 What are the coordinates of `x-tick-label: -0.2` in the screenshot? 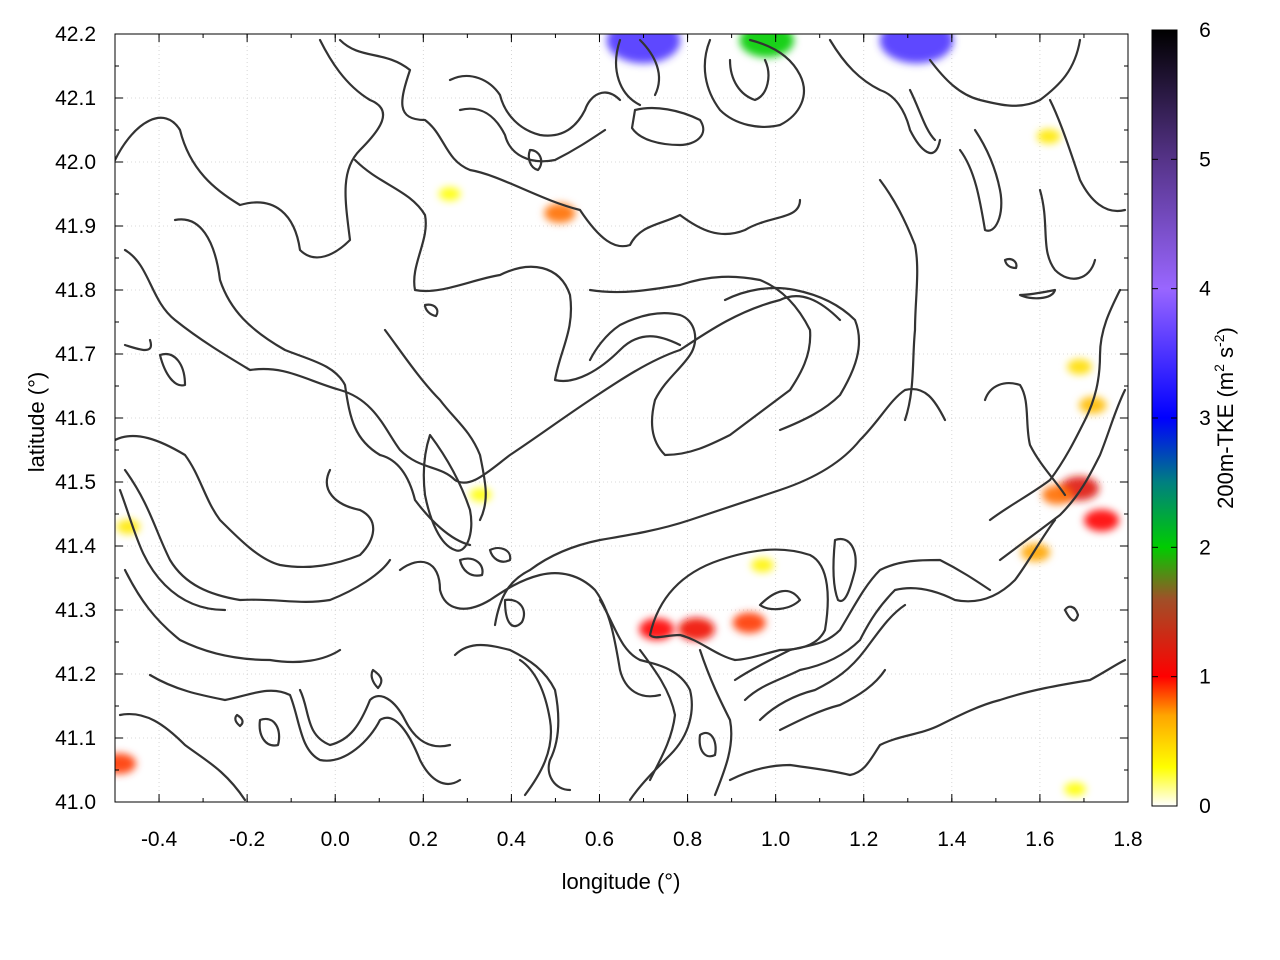 It's located at (247, 839).